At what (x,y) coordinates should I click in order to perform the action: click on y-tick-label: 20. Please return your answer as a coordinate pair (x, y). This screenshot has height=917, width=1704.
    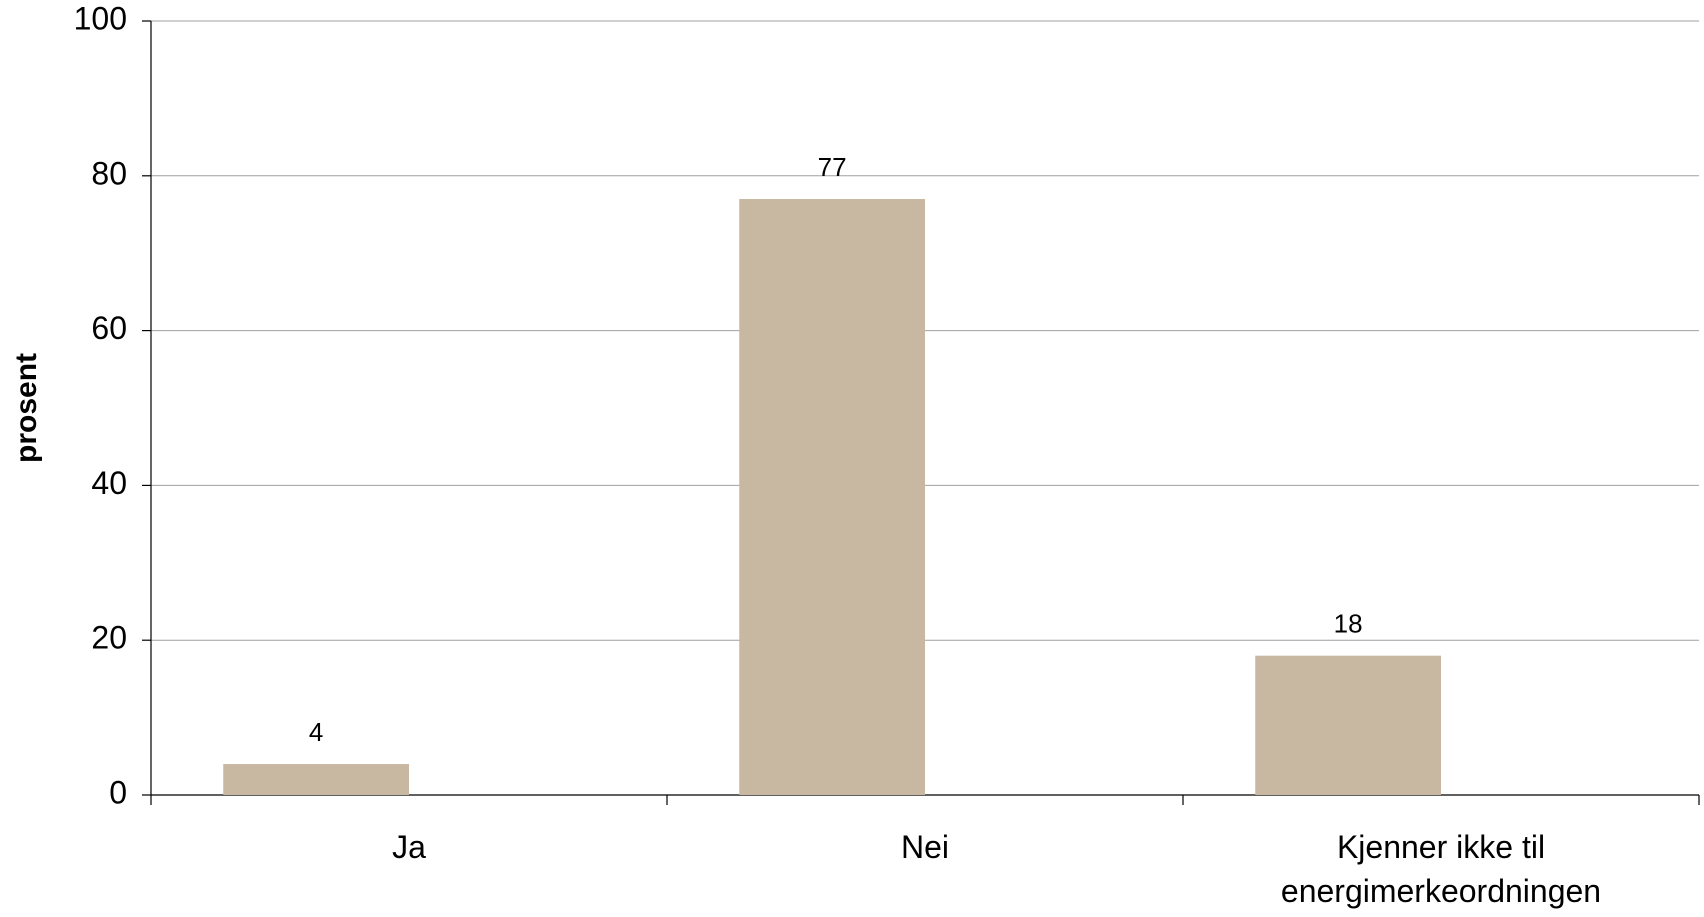
    Looking at the image, I should click on (109, 638).